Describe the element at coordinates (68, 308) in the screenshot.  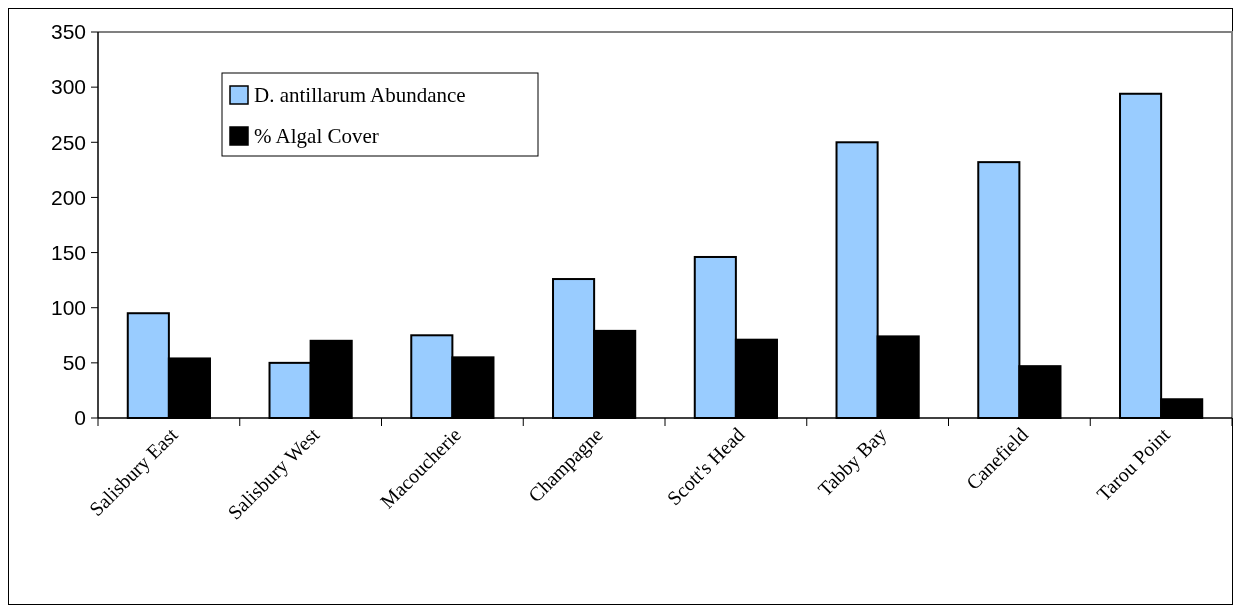
I see `y-tick-label: 100` at that location.